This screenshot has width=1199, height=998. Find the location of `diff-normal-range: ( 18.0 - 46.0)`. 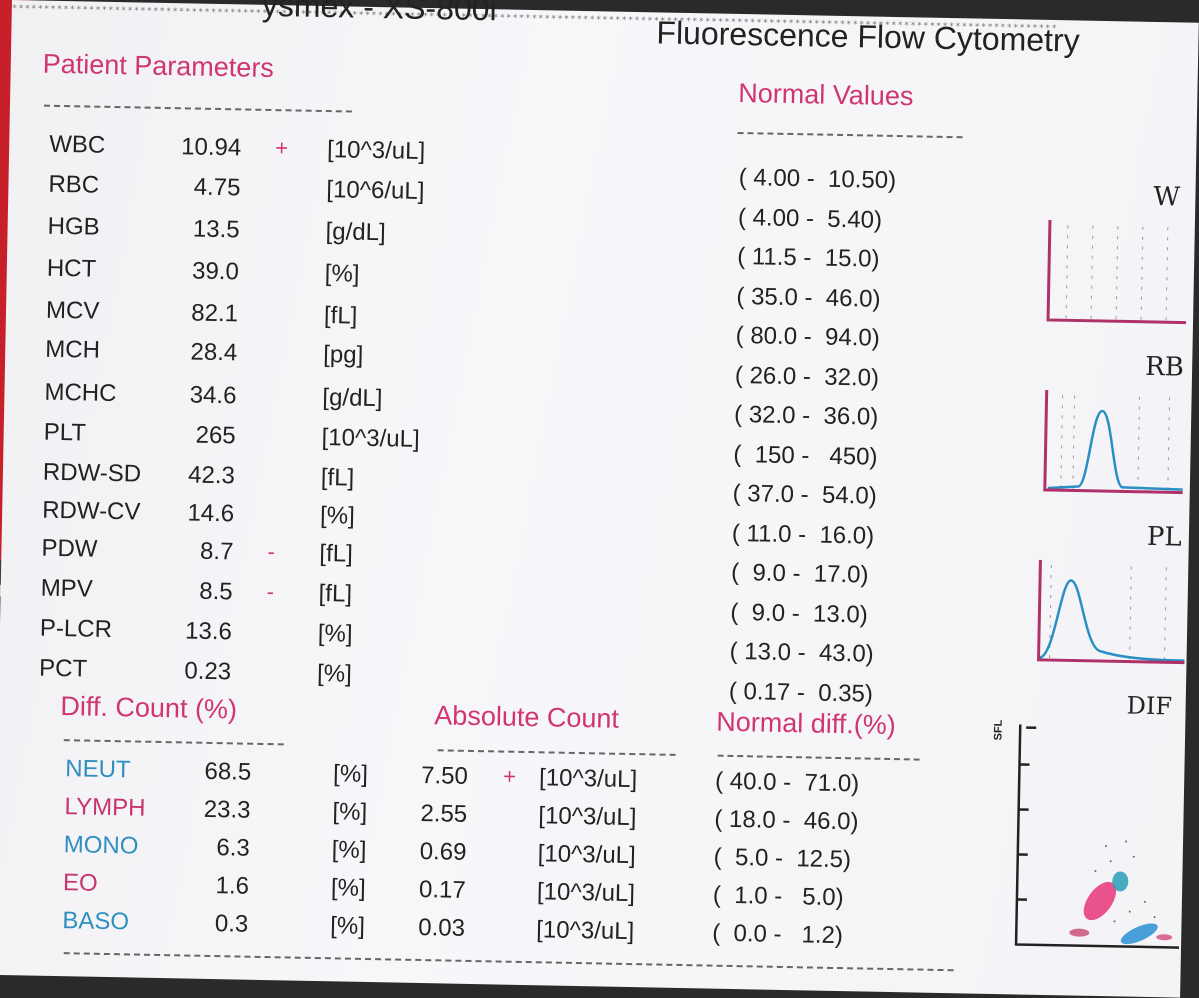

diff-normal-range: ( 18.0 - 46.0) is located at coordinates (786, 821).